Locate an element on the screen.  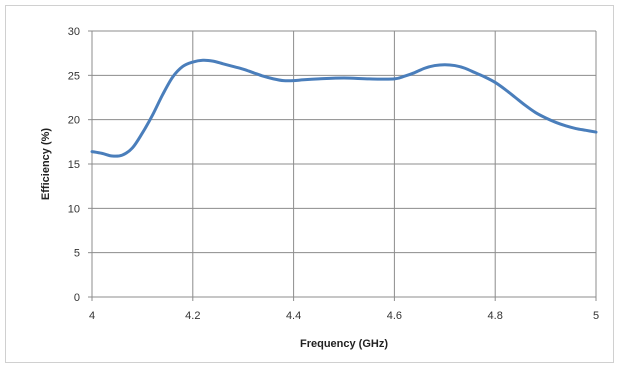
y-tick-label: 0 is located at coordinates (77, 298).